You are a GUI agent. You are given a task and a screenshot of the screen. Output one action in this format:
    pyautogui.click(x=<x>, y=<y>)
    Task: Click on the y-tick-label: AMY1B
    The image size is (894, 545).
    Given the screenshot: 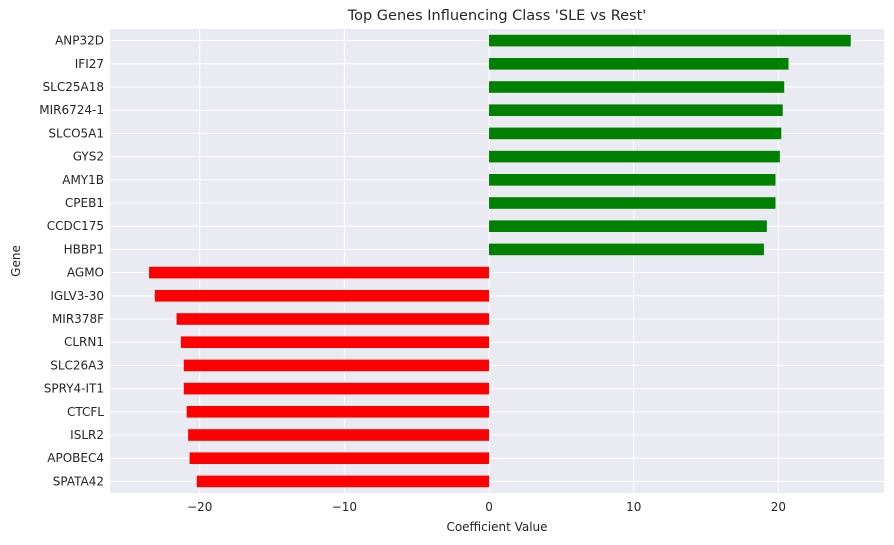 What is the action you would take?
    pyautogui.click(x=83, y=180)
    